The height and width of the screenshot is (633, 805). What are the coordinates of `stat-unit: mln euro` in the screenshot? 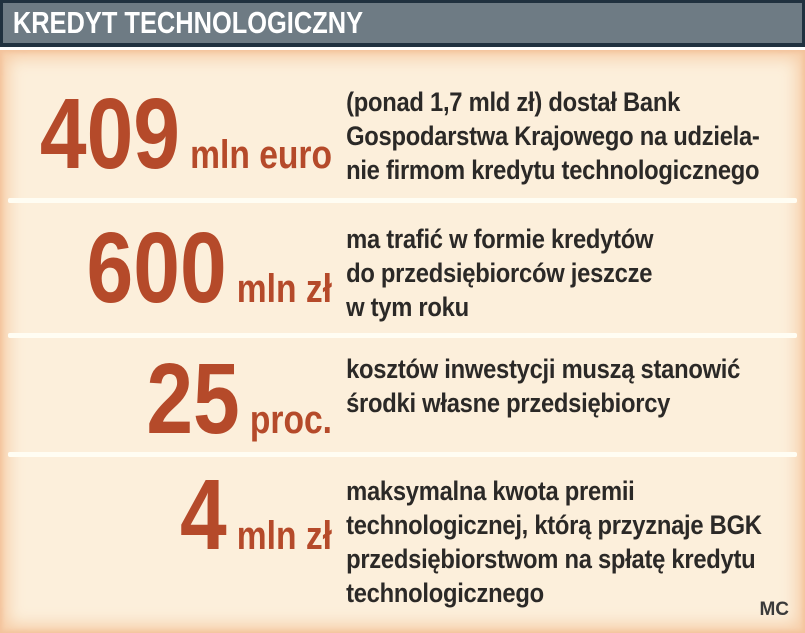 It's located at (261, 155).